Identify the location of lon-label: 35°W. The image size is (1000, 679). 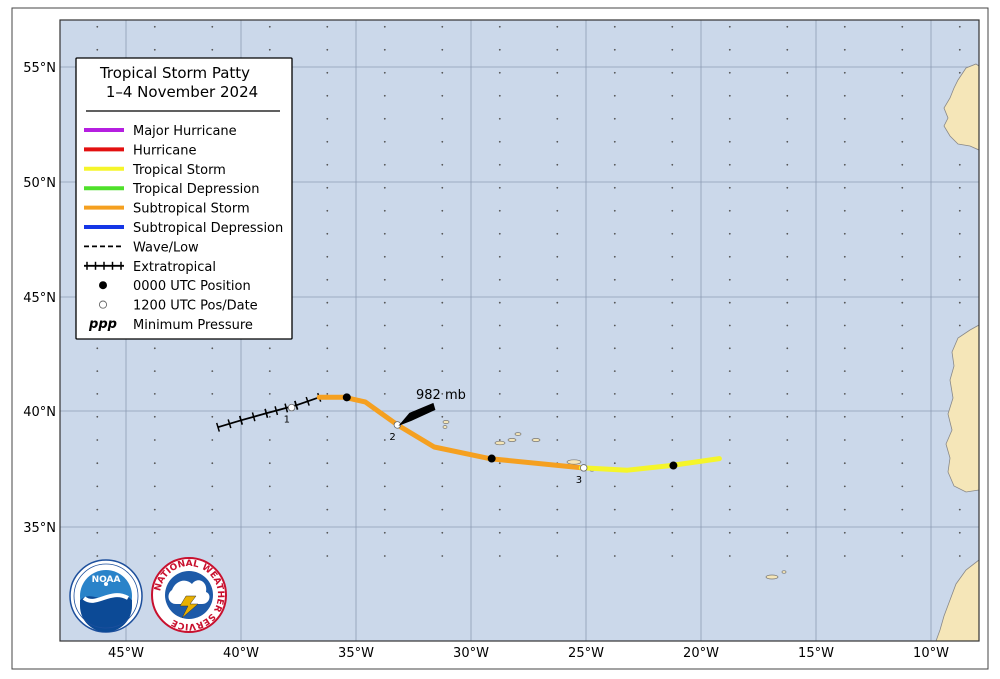
(356, 653).